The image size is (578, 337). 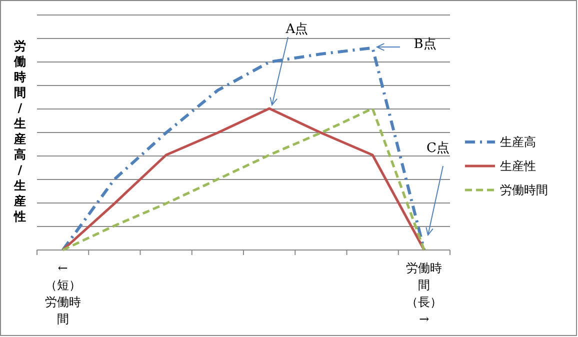 I want to click on legend-label: 生産高, so click(x=518, y=142).